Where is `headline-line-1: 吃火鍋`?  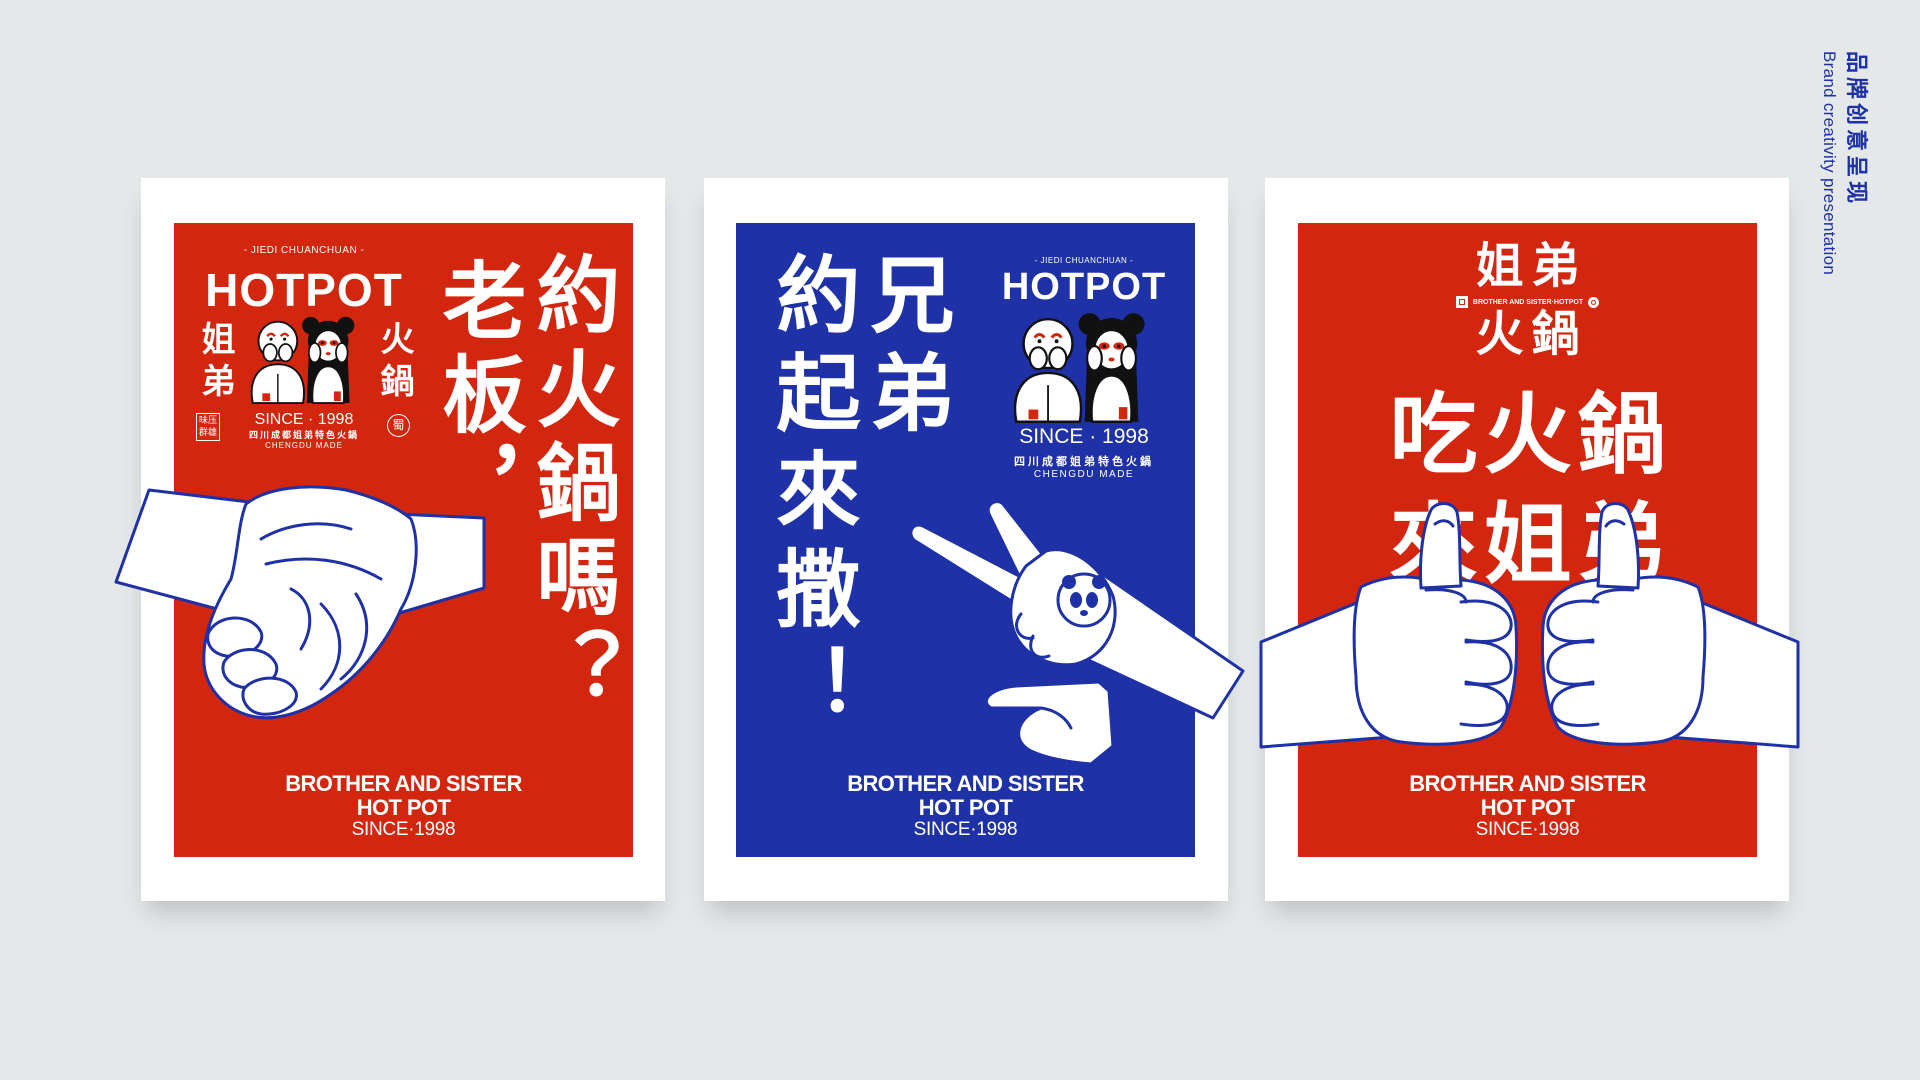 headline-line-1: 吃火鍋 is located at coordinates (1530, 434).